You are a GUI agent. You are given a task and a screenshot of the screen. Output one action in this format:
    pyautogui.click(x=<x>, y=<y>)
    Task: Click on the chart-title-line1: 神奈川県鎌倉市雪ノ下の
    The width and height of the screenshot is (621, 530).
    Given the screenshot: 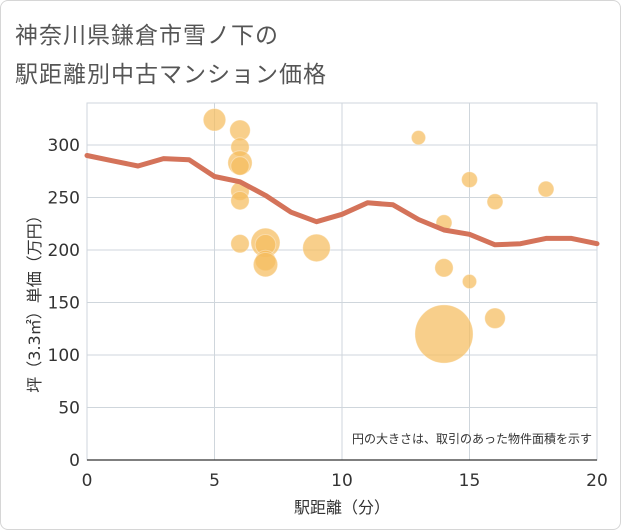 What is the action you would take?
    pyautogui.click(x=147, y=36)
    